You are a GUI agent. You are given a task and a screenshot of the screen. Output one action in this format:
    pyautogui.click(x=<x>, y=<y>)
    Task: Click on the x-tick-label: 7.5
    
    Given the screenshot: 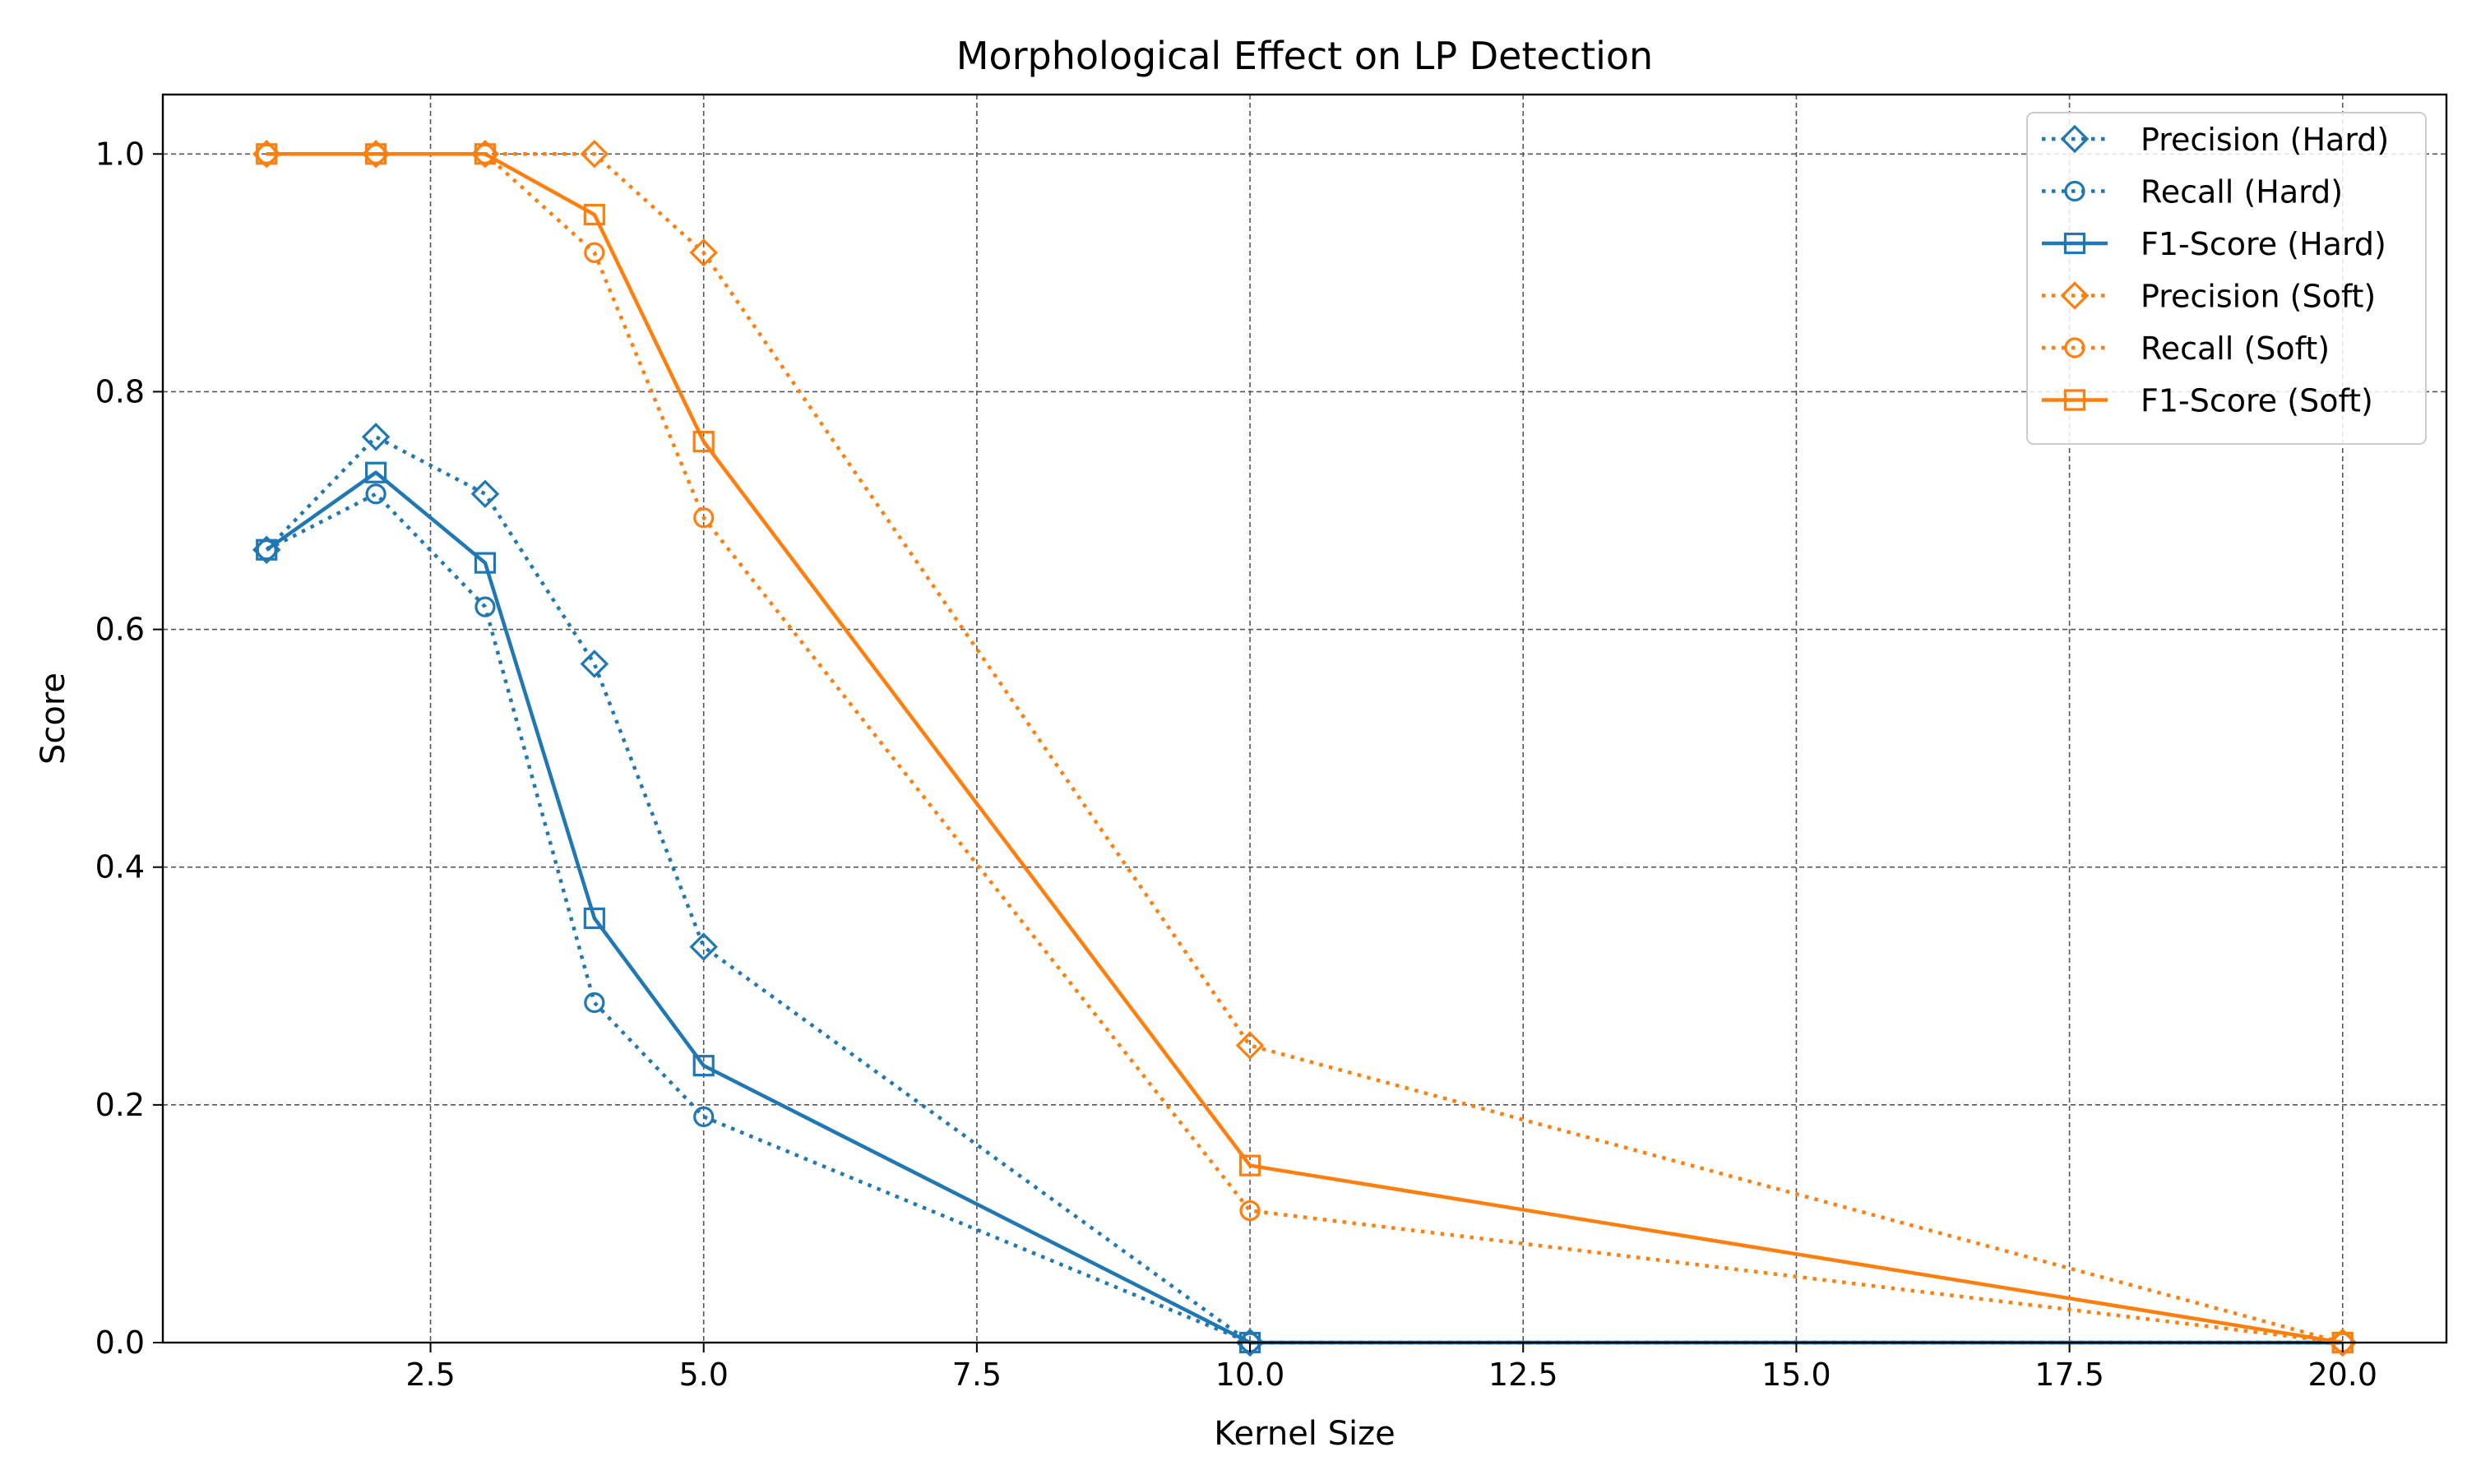 What is the action you would take?
    pyautogui.click(x=977, y=1375)
    